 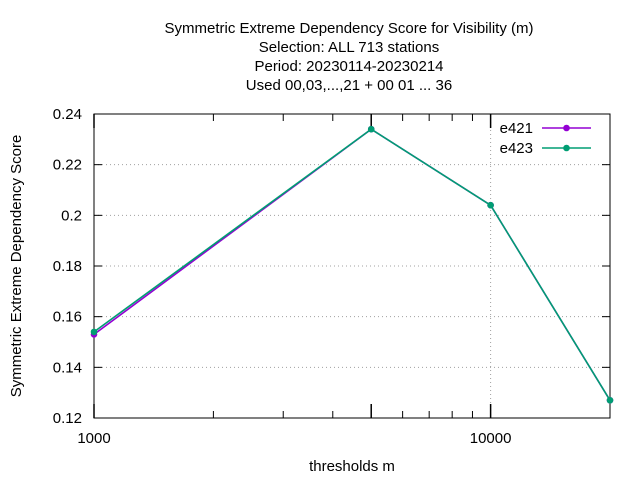 I want to click on title-line-3: Period: 20230114-20230214, so click(x=348, y=66).